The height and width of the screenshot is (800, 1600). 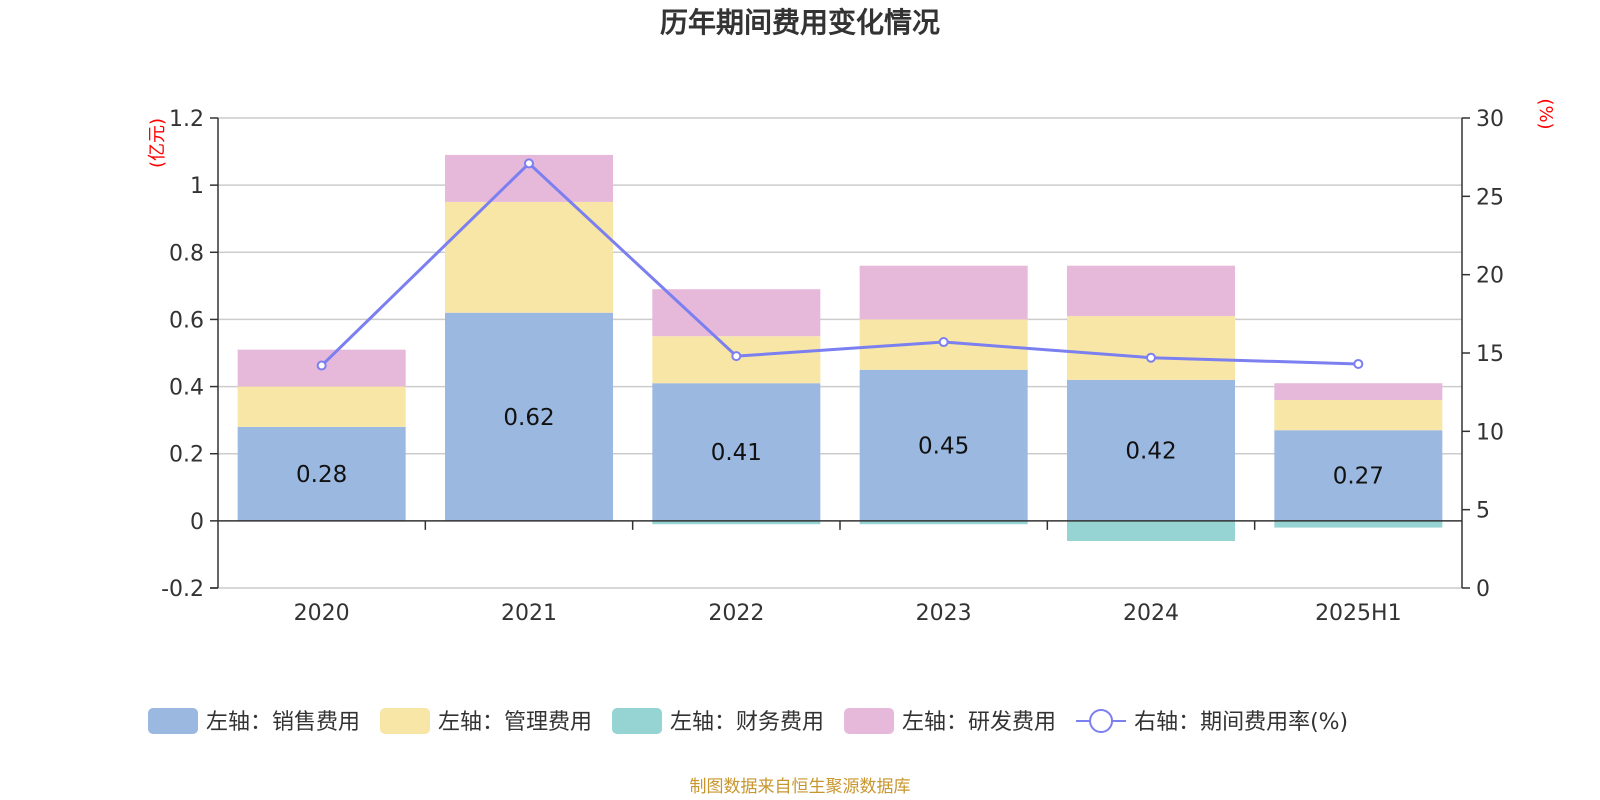 I want to click on legend-label: 左轴：财务费用, so click(x=747, y=722).